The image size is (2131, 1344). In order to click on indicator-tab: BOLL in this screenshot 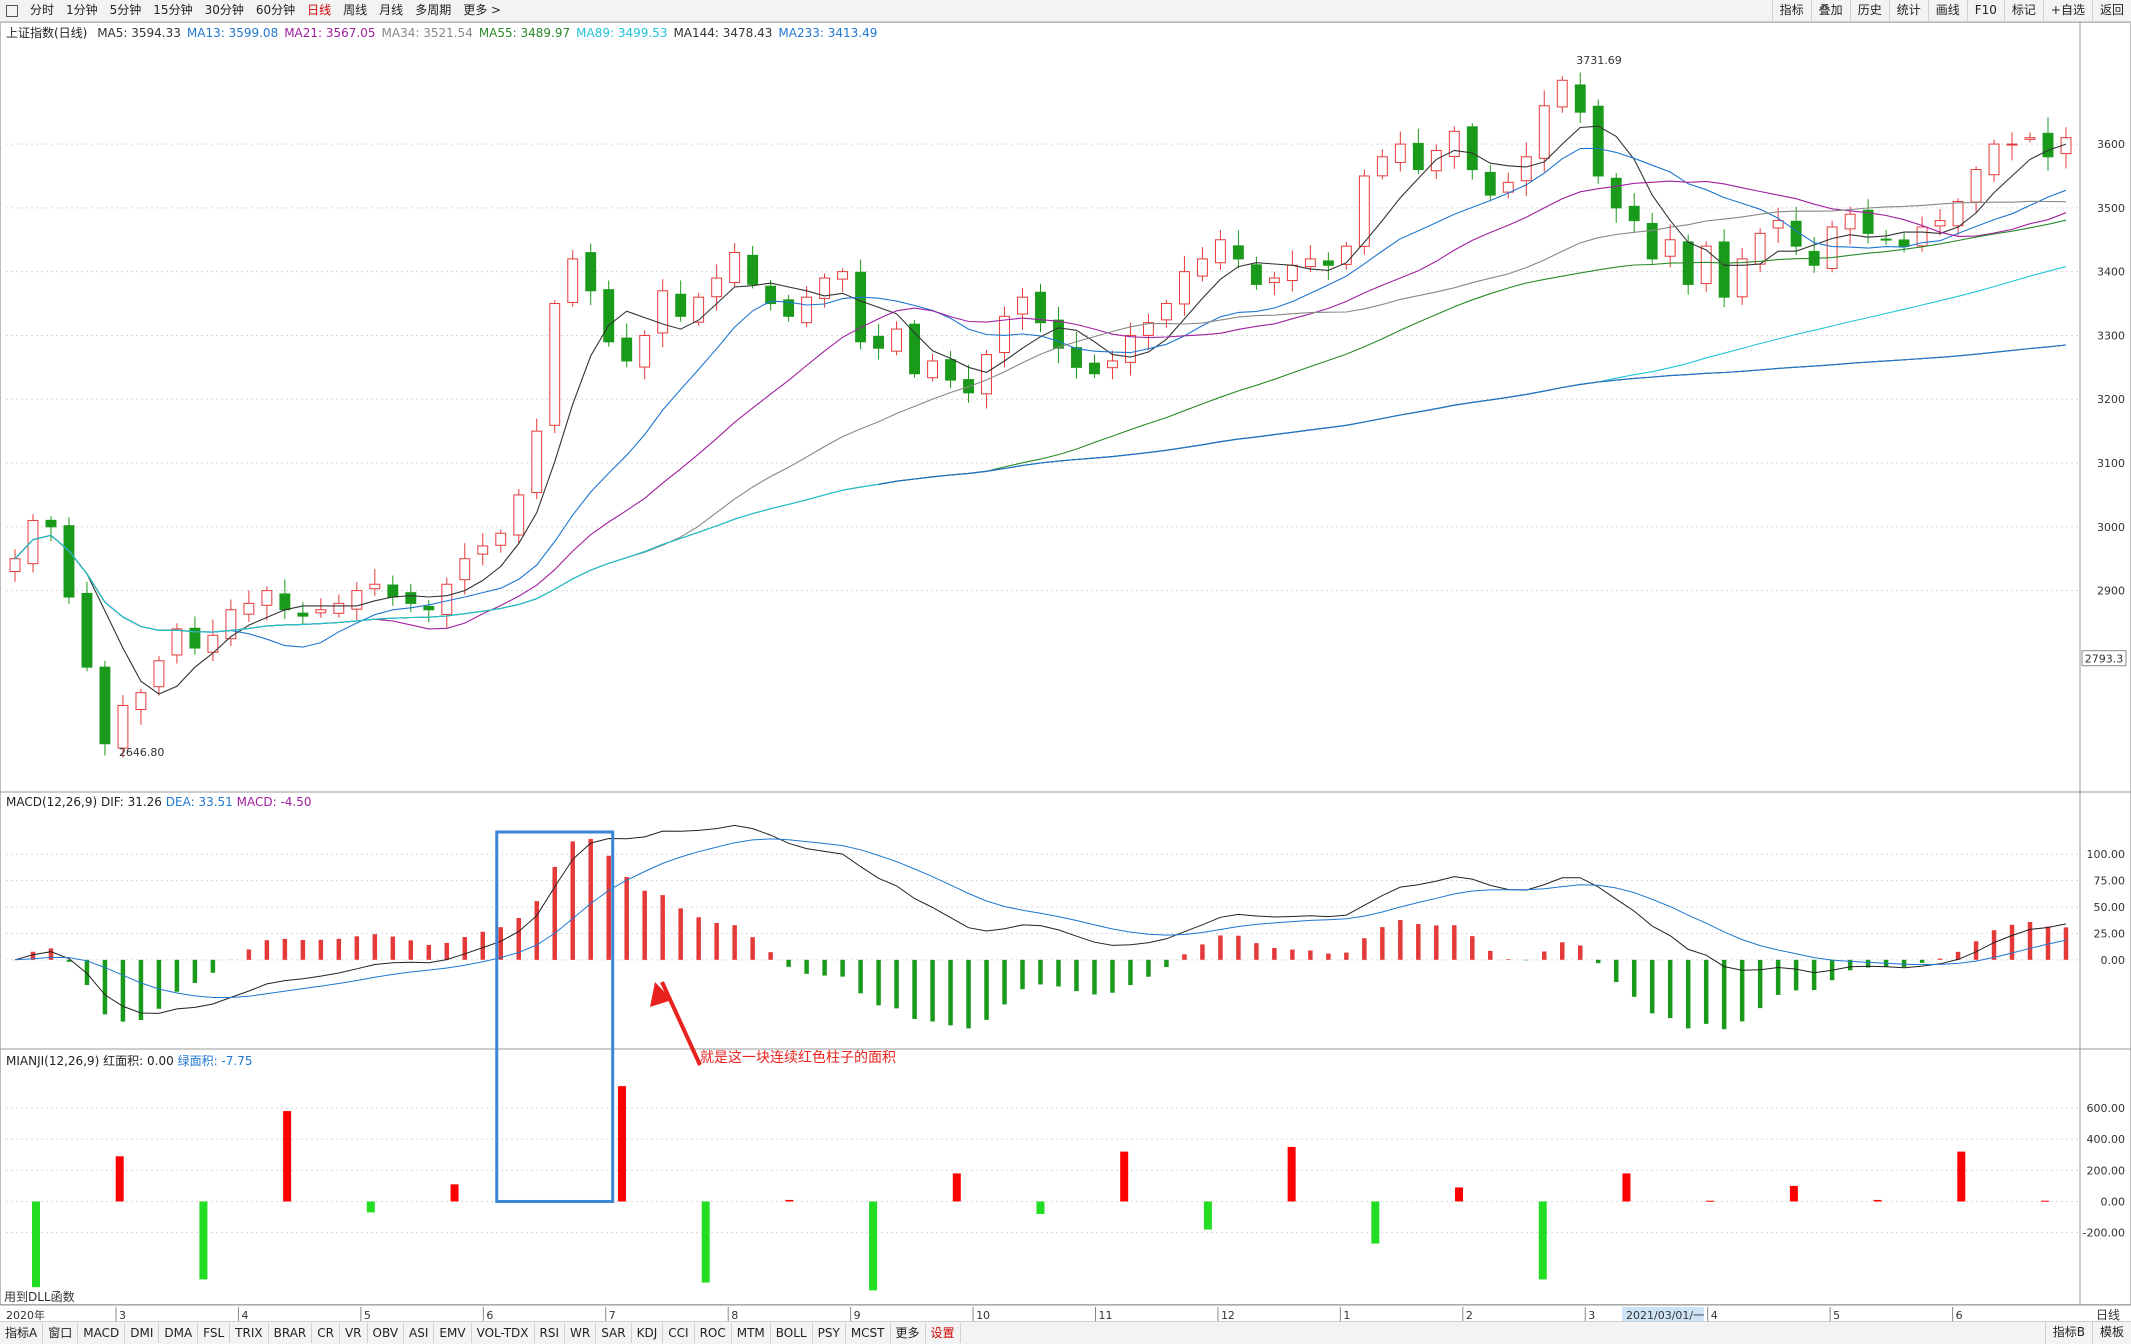, I will do `click(792, 1333)`.